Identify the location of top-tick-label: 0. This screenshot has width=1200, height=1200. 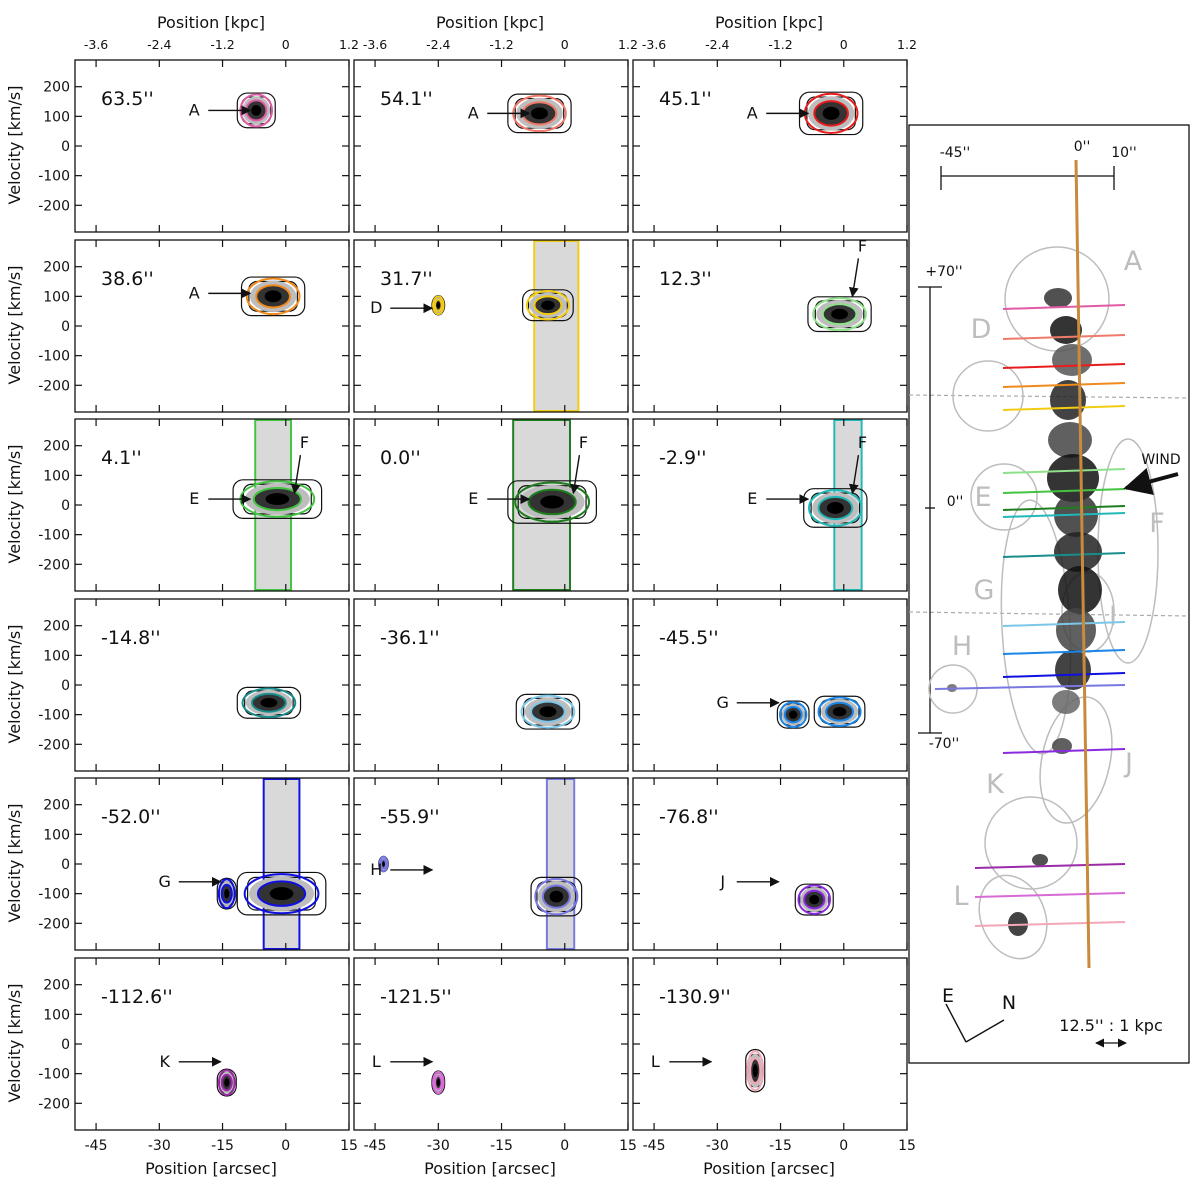
(286, 44).